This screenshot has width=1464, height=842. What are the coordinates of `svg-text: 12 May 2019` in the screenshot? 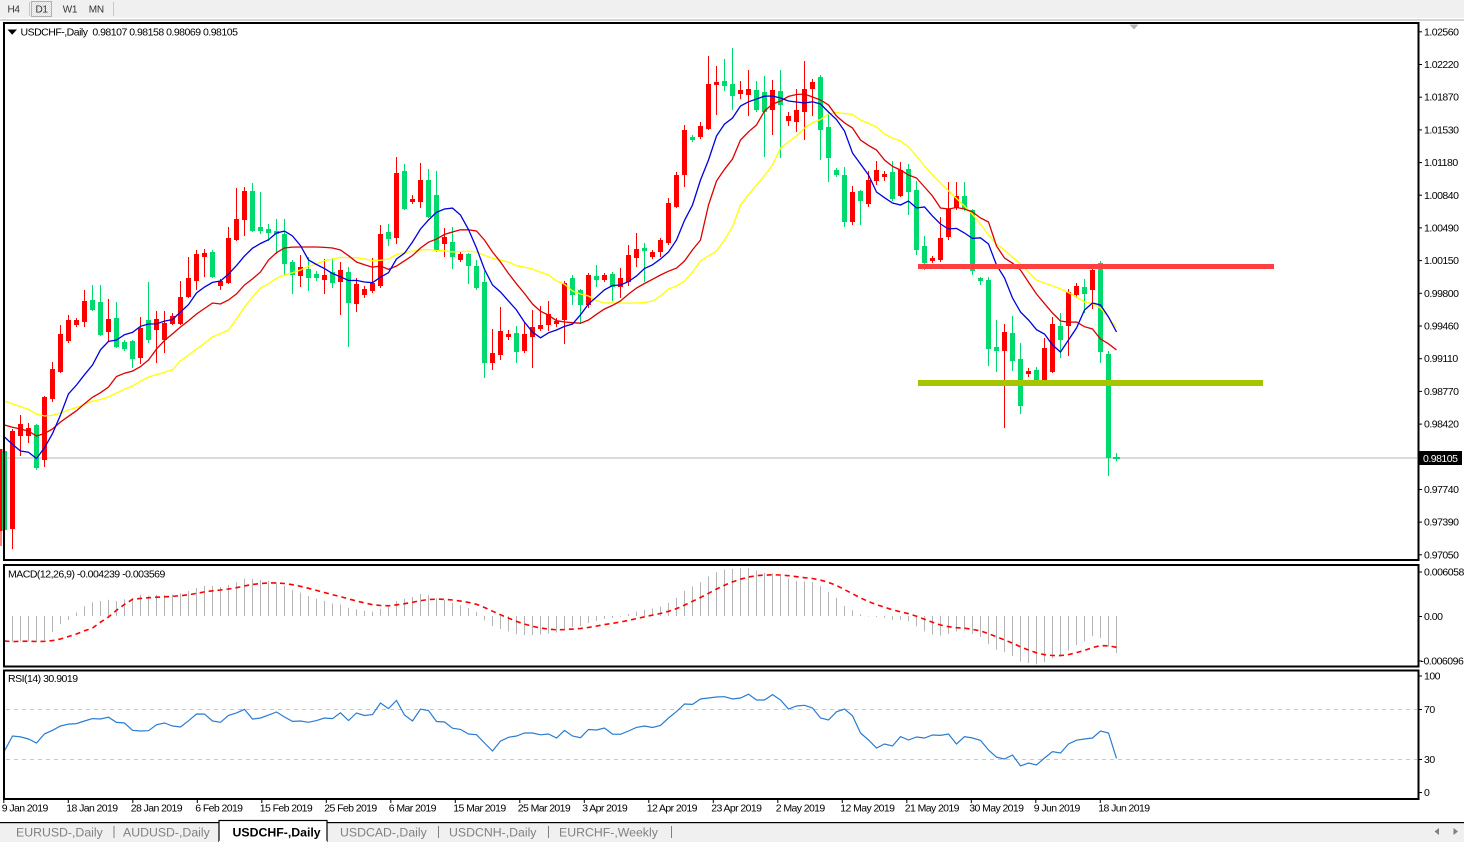 It's located at (867, 809).